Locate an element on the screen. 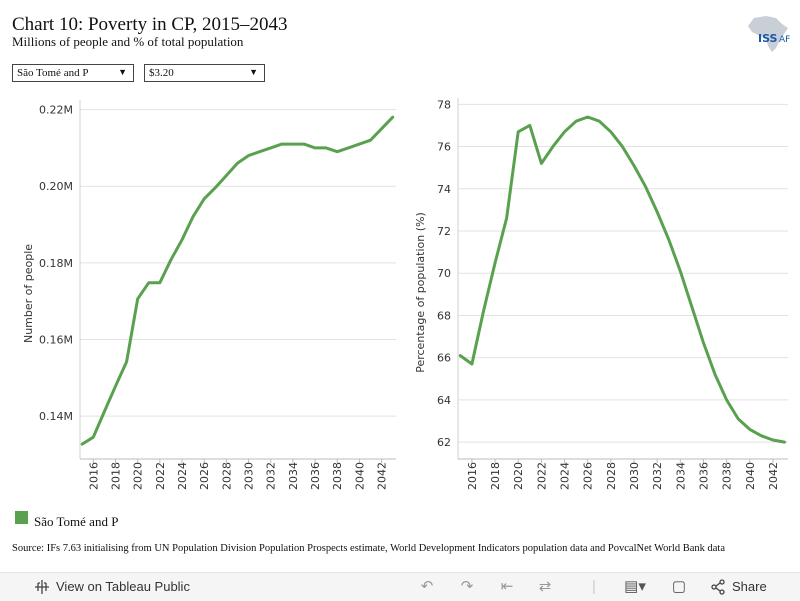 The height and width of the screenshot is (601, 800). y-tick-label: 68 is located at coordinates (444, 315).